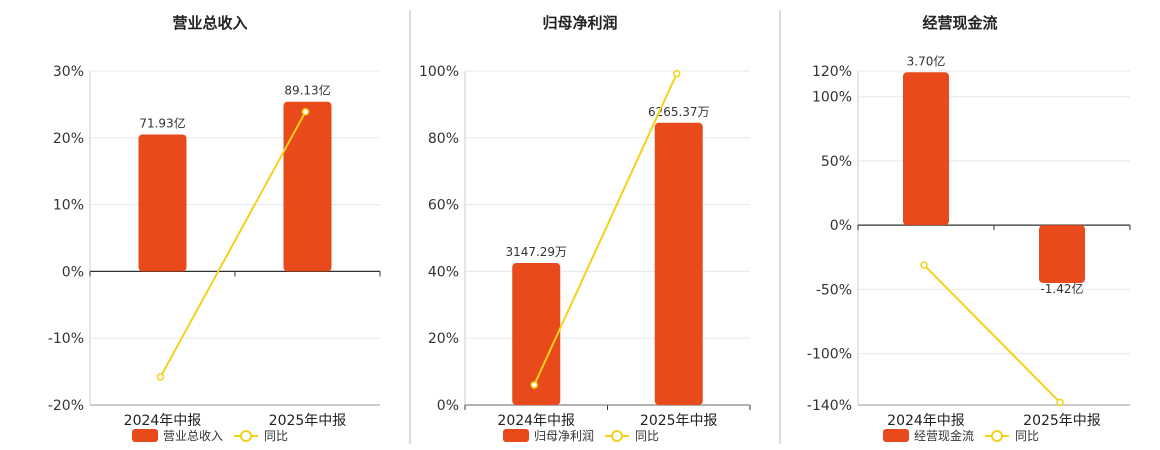 The height and width of the screenshot is (450, 1160). I want to click on bar-data-label: 6265.37万, so click(679, 112).